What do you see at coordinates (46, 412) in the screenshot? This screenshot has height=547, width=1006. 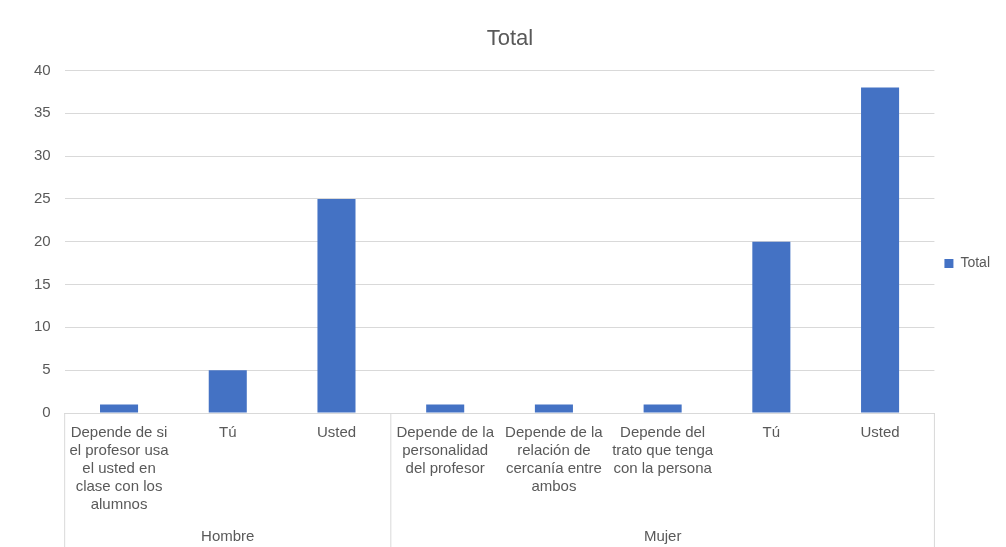 I see `y-tick-label: 0` at bounding box center [46, 412].